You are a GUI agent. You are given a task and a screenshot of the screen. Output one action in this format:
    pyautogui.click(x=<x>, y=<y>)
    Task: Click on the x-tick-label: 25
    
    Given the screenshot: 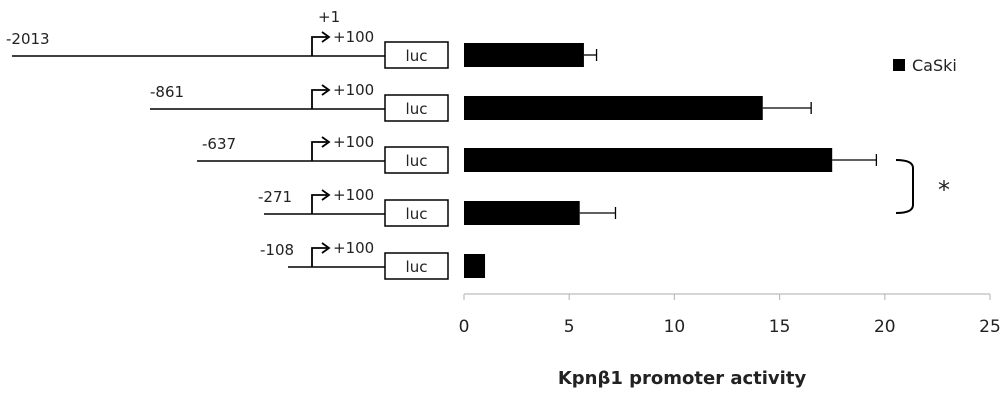 What is the action you would take?
    pyautogui.click(x=990, y=327)
    